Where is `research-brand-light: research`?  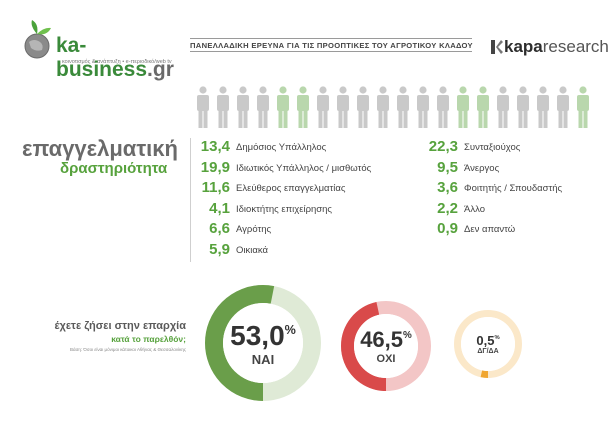
research-brand-light: research is located at coordinates (575, 46).